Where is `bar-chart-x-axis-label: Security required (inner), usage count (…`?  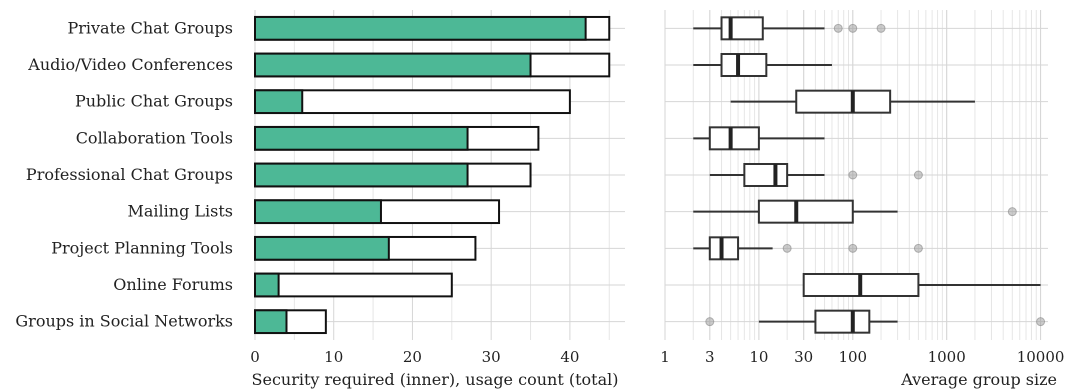
bar-chart-x-axis-label: Security required (inner), usage count (… is located at coordinates (435, 379).